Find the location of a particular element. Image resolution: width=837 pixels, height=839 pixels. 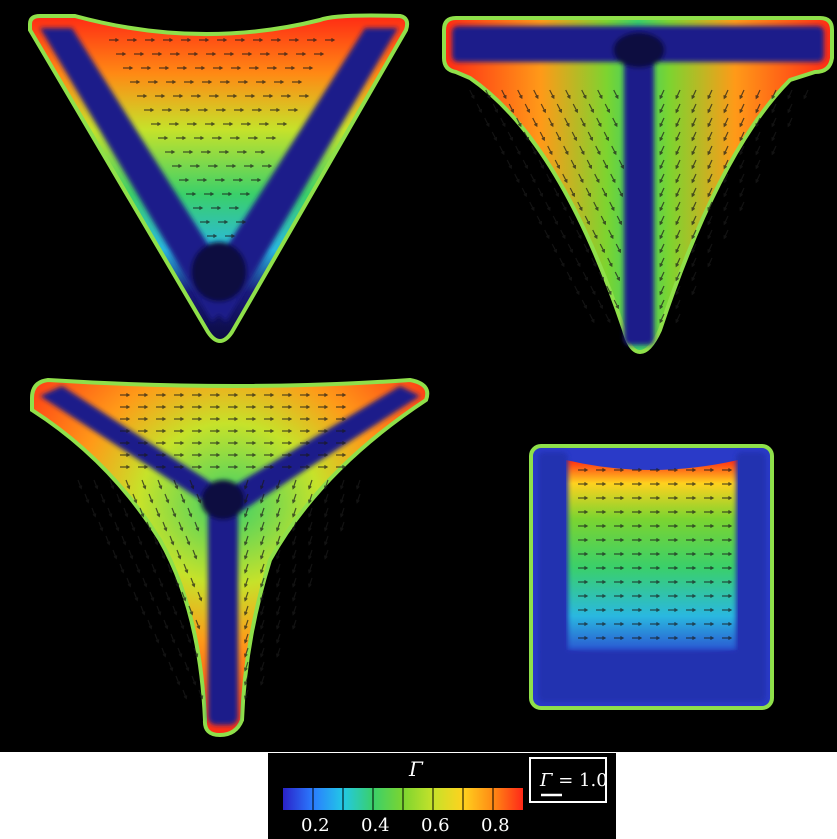

colorbar-title: Γ is located at coordinates (416, 769).